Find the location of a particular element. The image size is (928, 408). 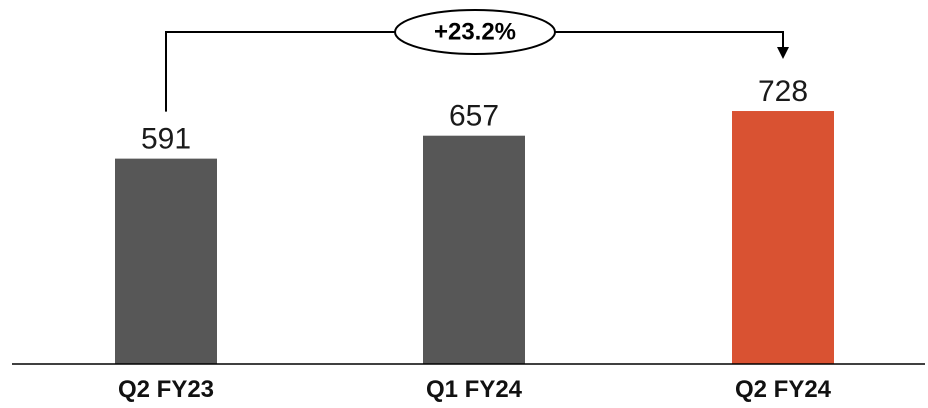

bar-q2-fy23 is located at coordinates (166, 261).